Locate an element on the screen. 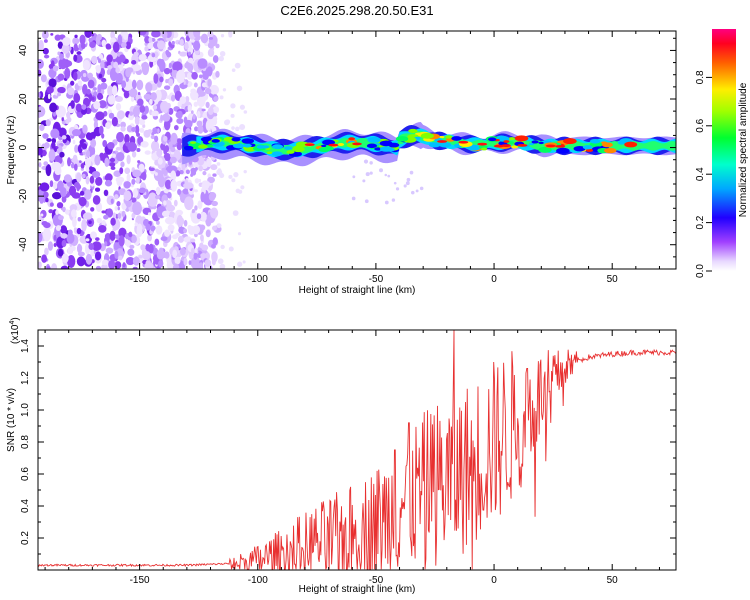 The image size is (750, 600). snr-xtick-label: 50 is located at coordinates (613, 580).